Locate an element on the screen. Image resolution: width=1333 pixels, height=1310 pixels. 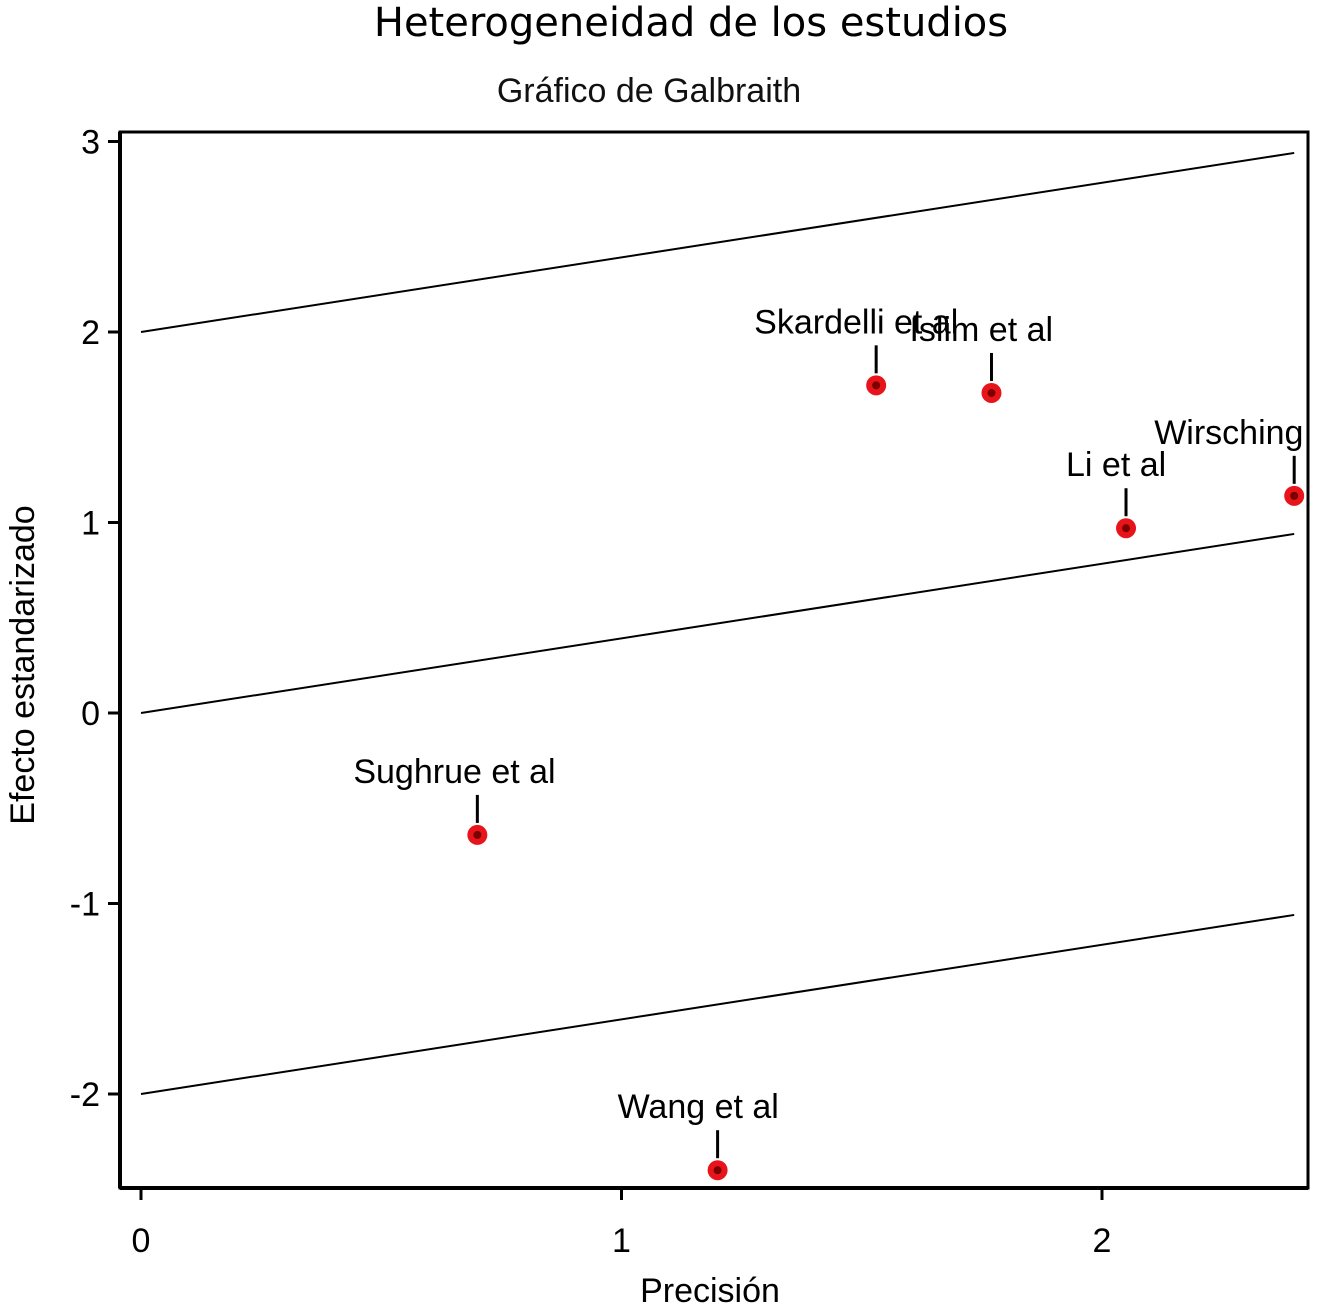
point-label: Islim et al is located at coordinates (981, 330).